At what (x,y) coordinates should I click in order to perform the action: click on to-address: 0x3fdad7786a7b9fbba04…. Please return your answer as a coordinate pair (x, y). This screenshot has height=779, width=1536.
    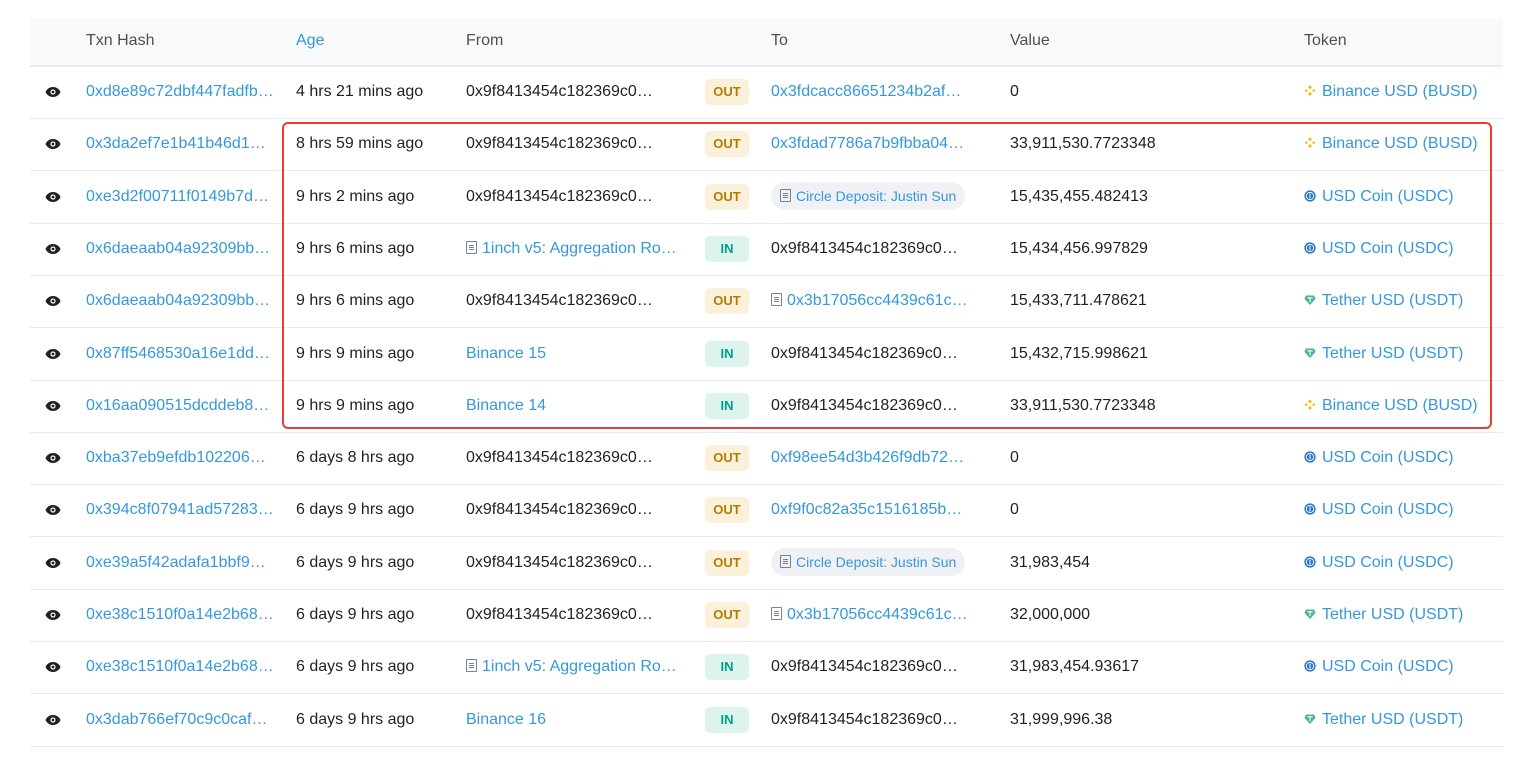
    Looking at the image, I should click on (868, 144).